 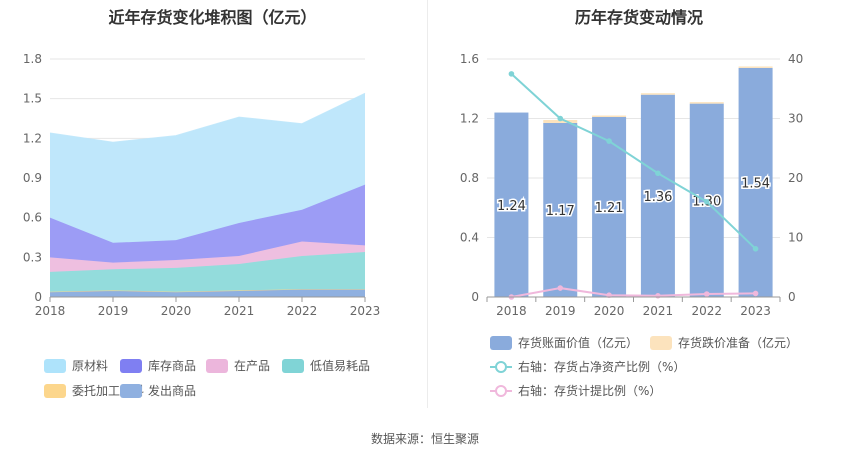 I want to click on right-x-tick-label: 2018, so click(x=511, y=311).